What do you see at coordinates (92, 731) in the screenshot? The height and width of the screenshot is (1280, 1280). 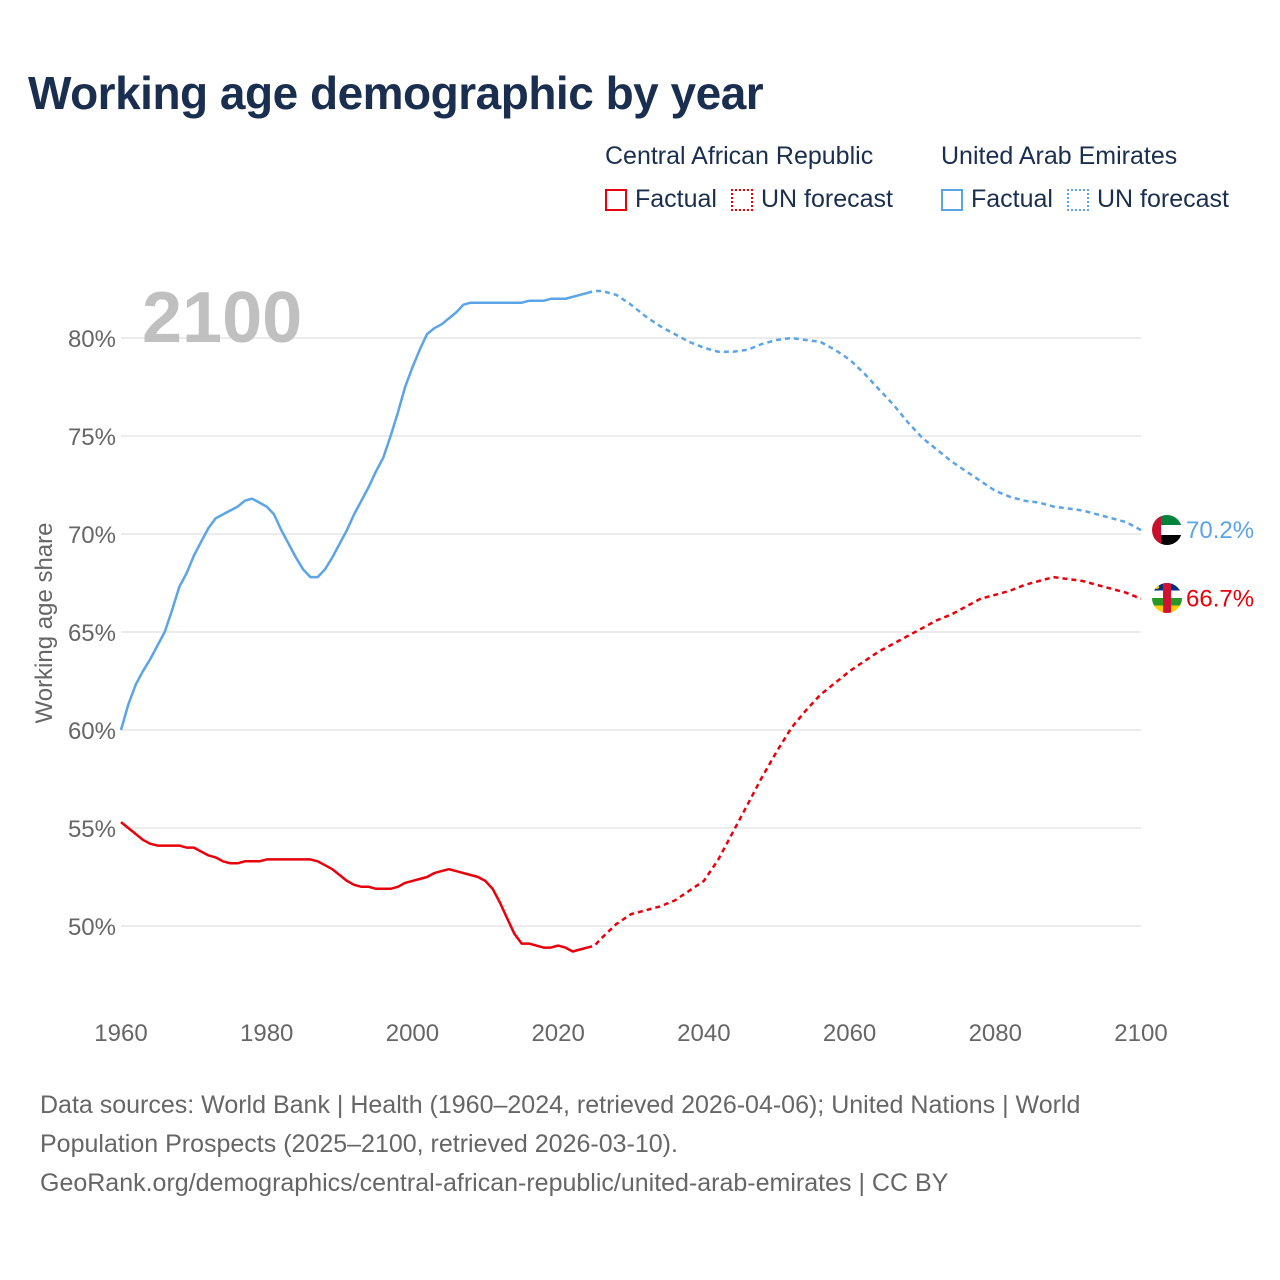 I see `y-tick-label: 60%` at bounding box center [92, 731].